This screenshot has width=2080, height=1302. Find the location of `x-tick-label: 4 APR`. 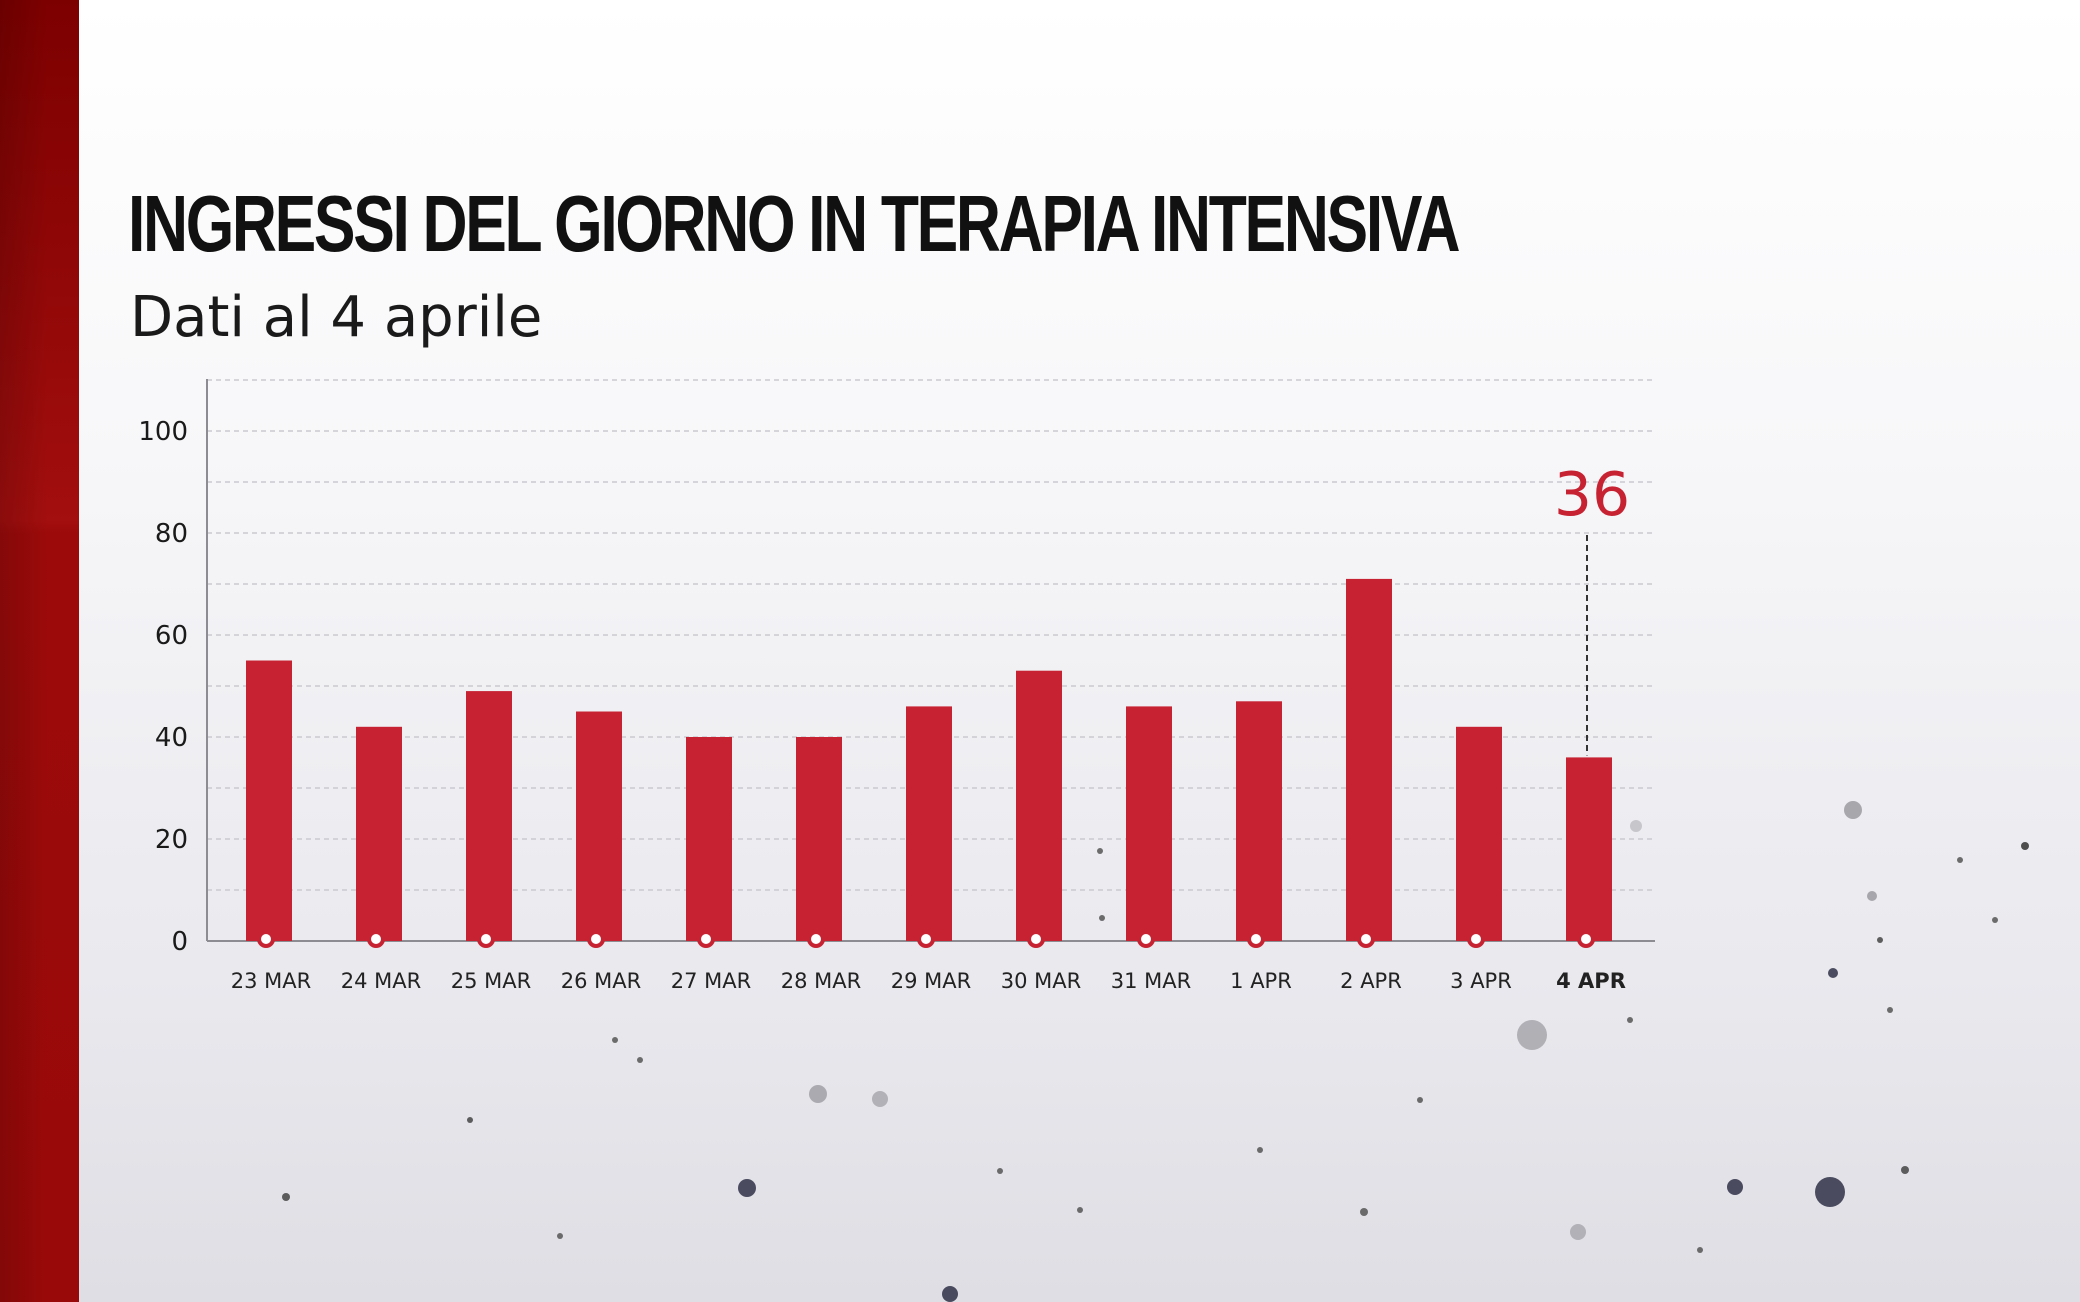

x-tick-label: 4 APR is located at coordinates (1591, 981).